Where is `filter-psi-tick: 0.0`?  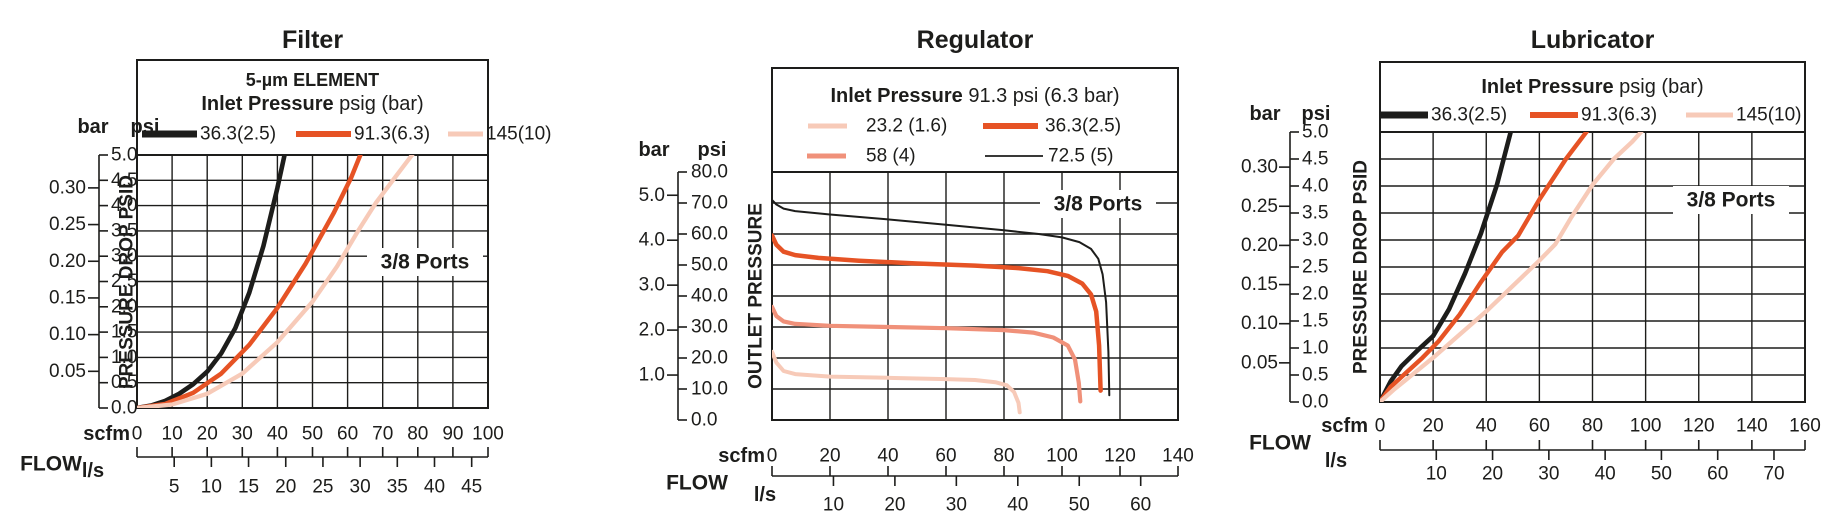
filter-psi-tick: 0.0 is located at coordinates (124, 408).